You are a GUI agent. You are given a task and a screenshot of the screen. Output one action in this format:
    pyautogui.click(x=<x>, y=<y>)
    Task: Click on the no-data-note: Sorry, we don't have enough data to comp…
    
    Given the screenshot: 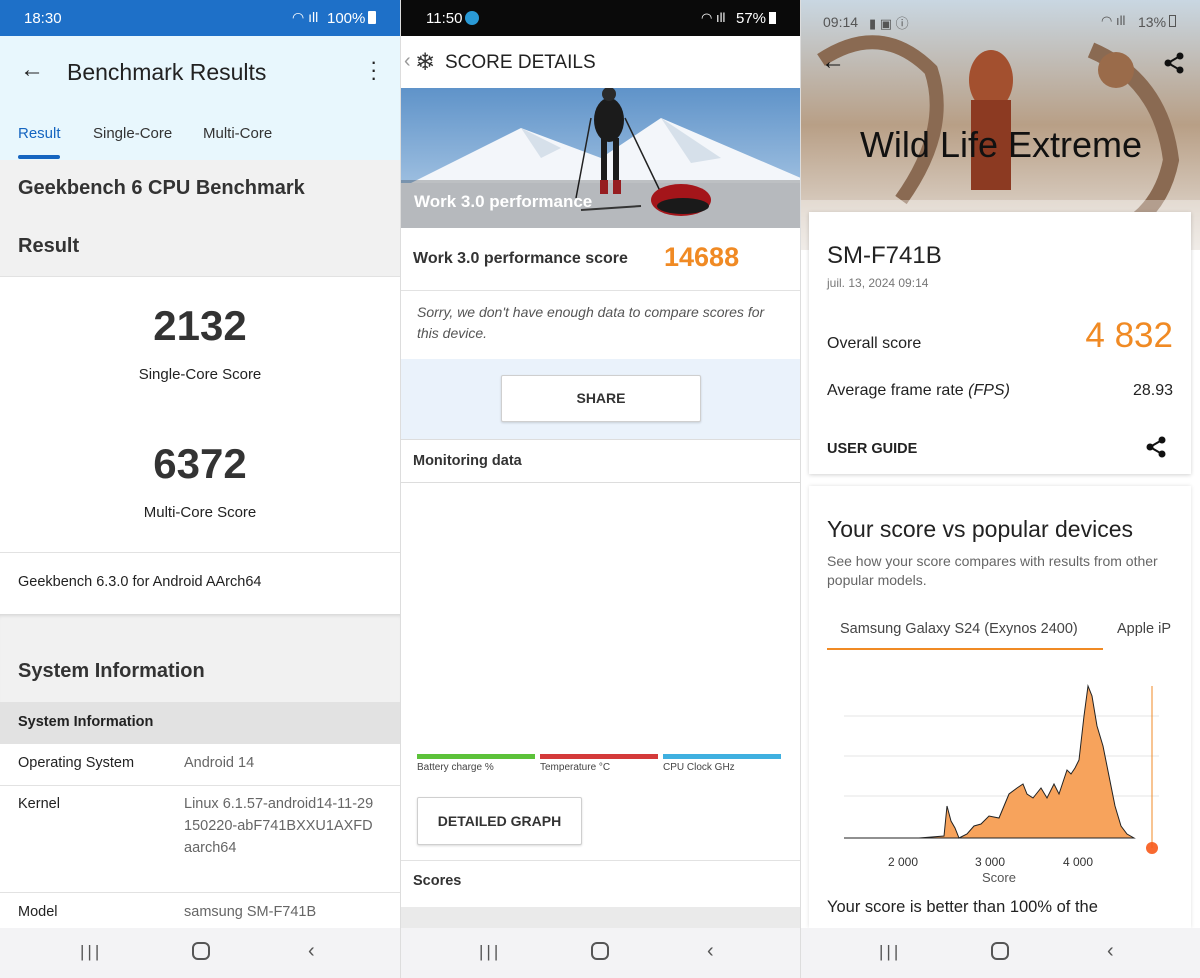 What is the action you would take?
    pyautogui.click(x=591, y=322)
    